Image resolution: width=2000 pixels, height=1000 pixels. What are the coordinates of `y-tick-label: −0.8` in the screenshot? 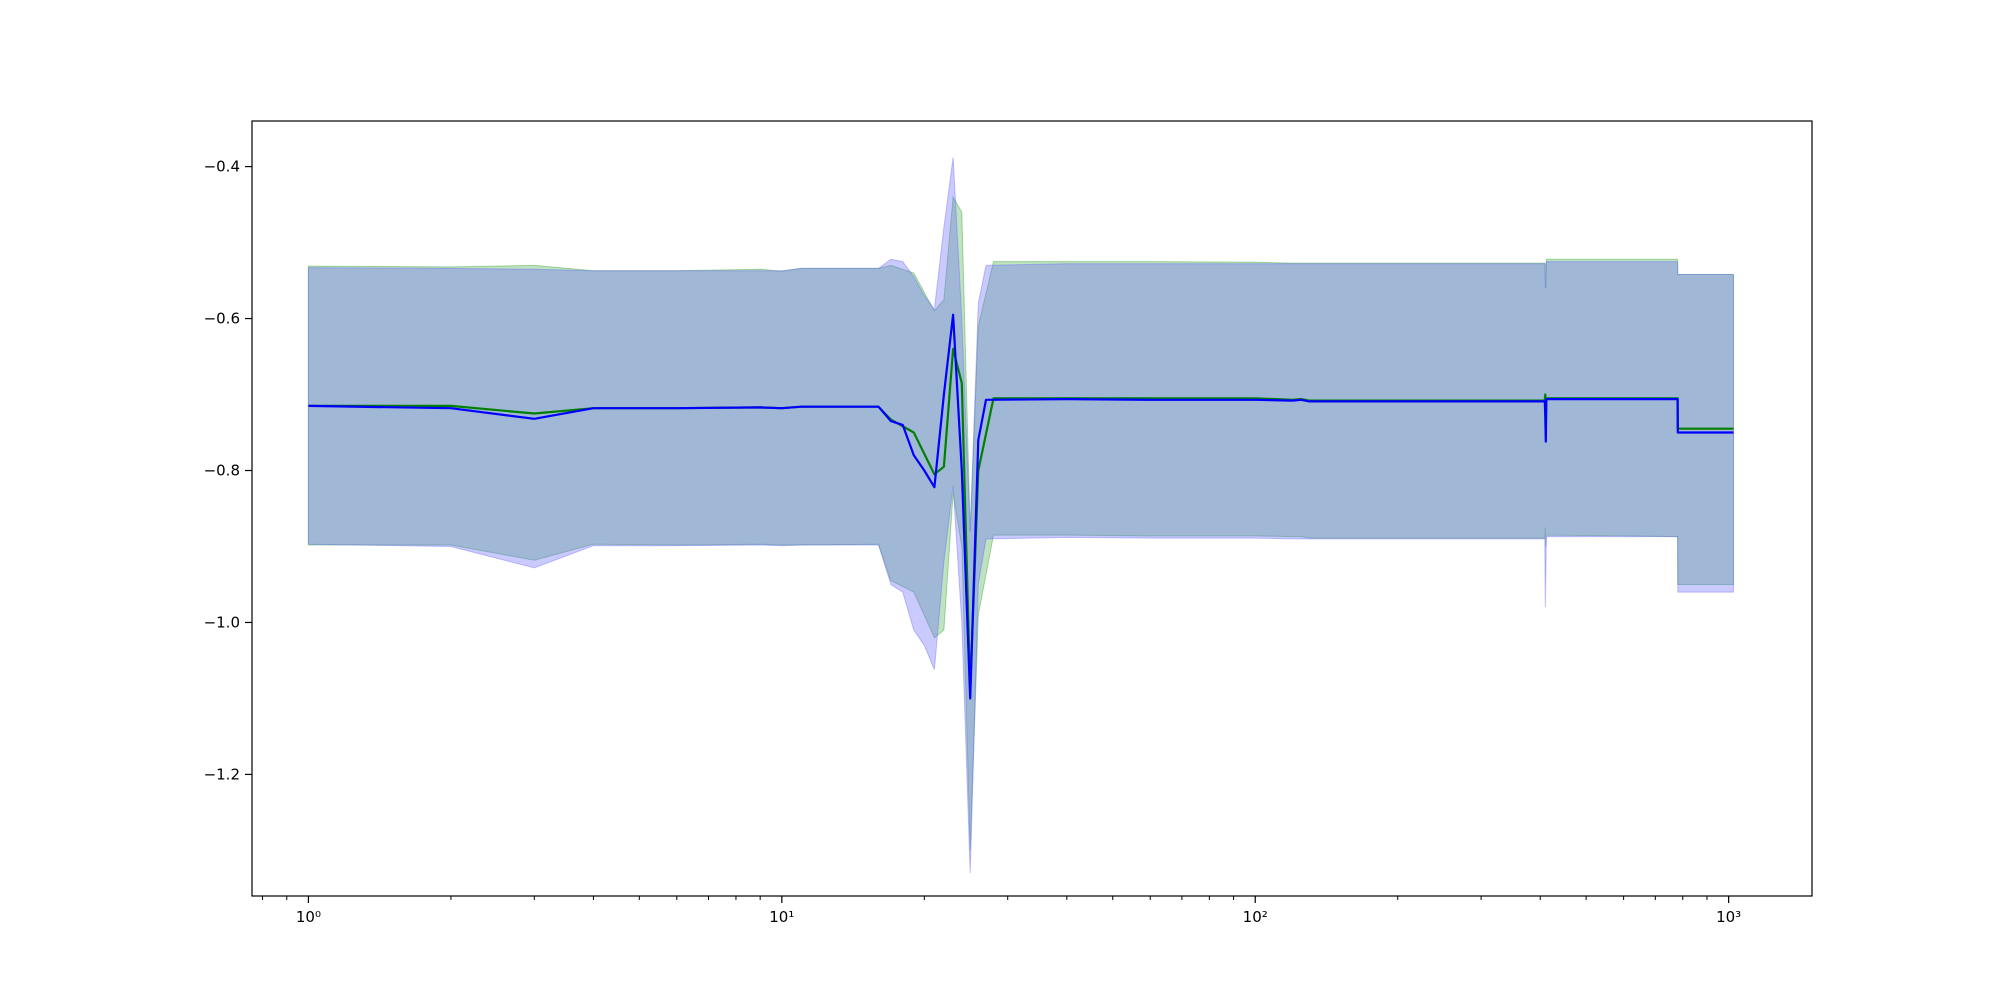 It's located at (222, 471).